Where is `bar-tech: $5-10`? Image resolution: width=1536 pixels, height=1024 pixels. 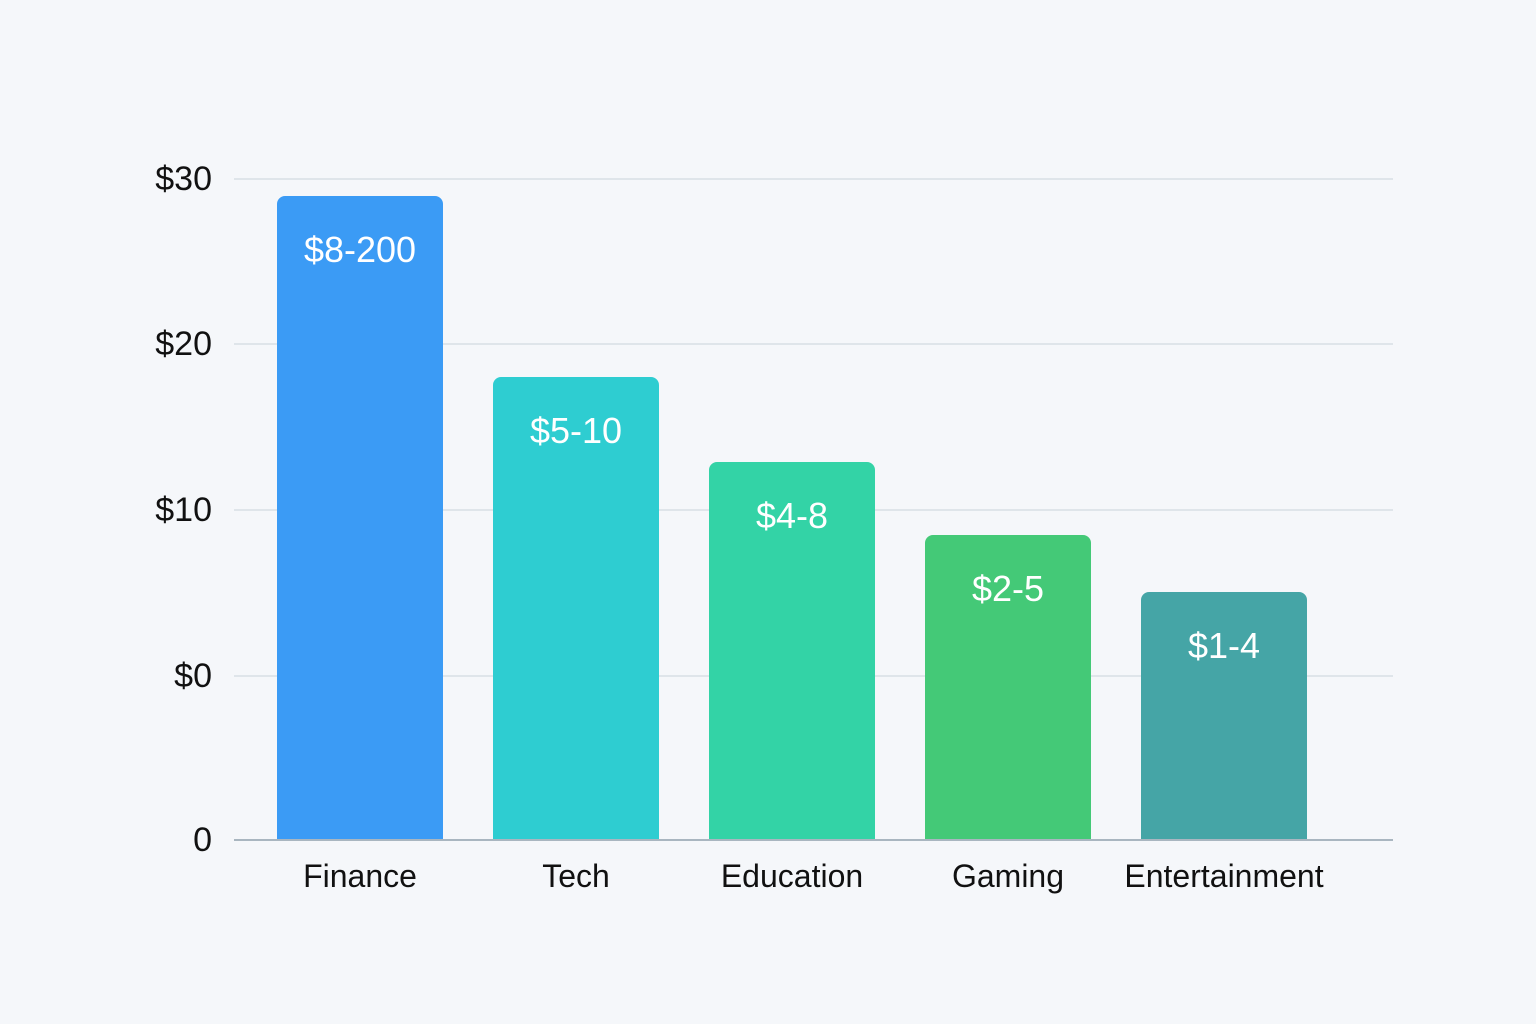 bar-tech: $5-10 is located at coordinates (576, 608).